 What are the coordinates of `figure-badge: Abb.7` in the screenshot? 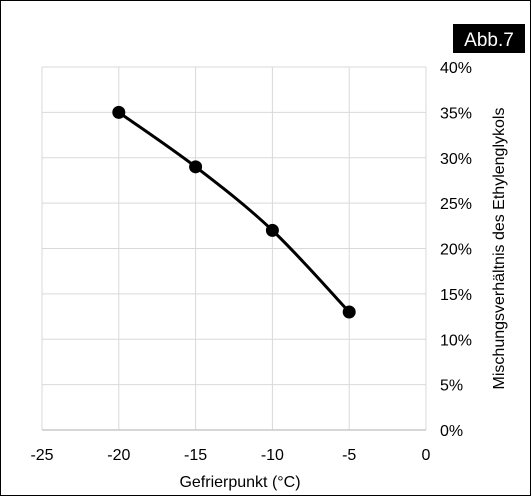 It's located at (489, 38).